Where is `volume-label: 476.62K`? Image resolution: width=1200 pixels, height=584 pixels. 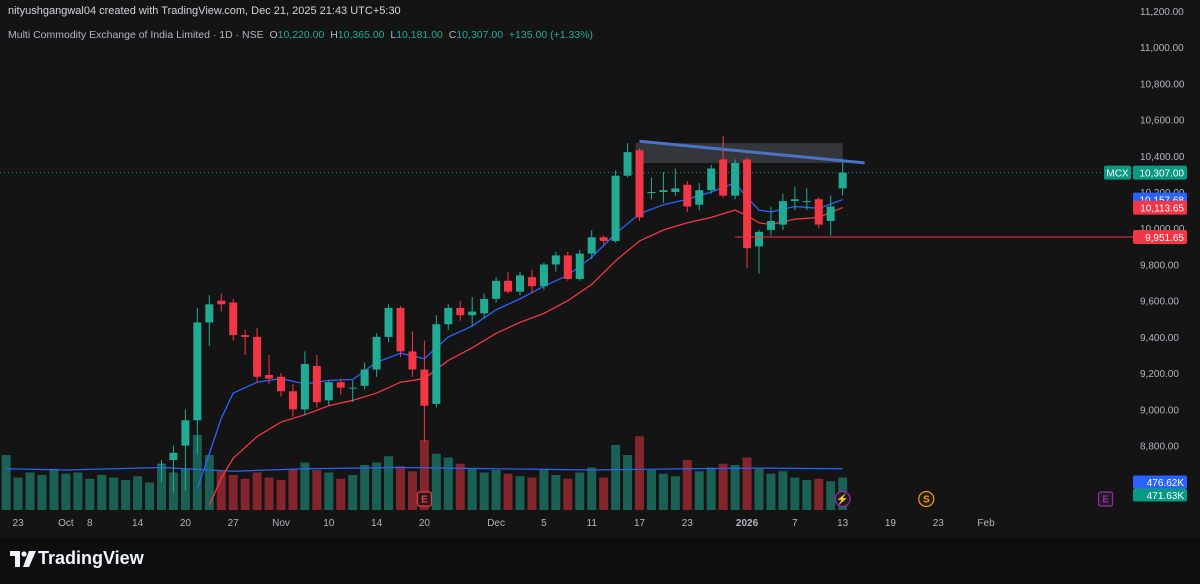
volume-label: 476.62K is located at coordinates (1160, 482).